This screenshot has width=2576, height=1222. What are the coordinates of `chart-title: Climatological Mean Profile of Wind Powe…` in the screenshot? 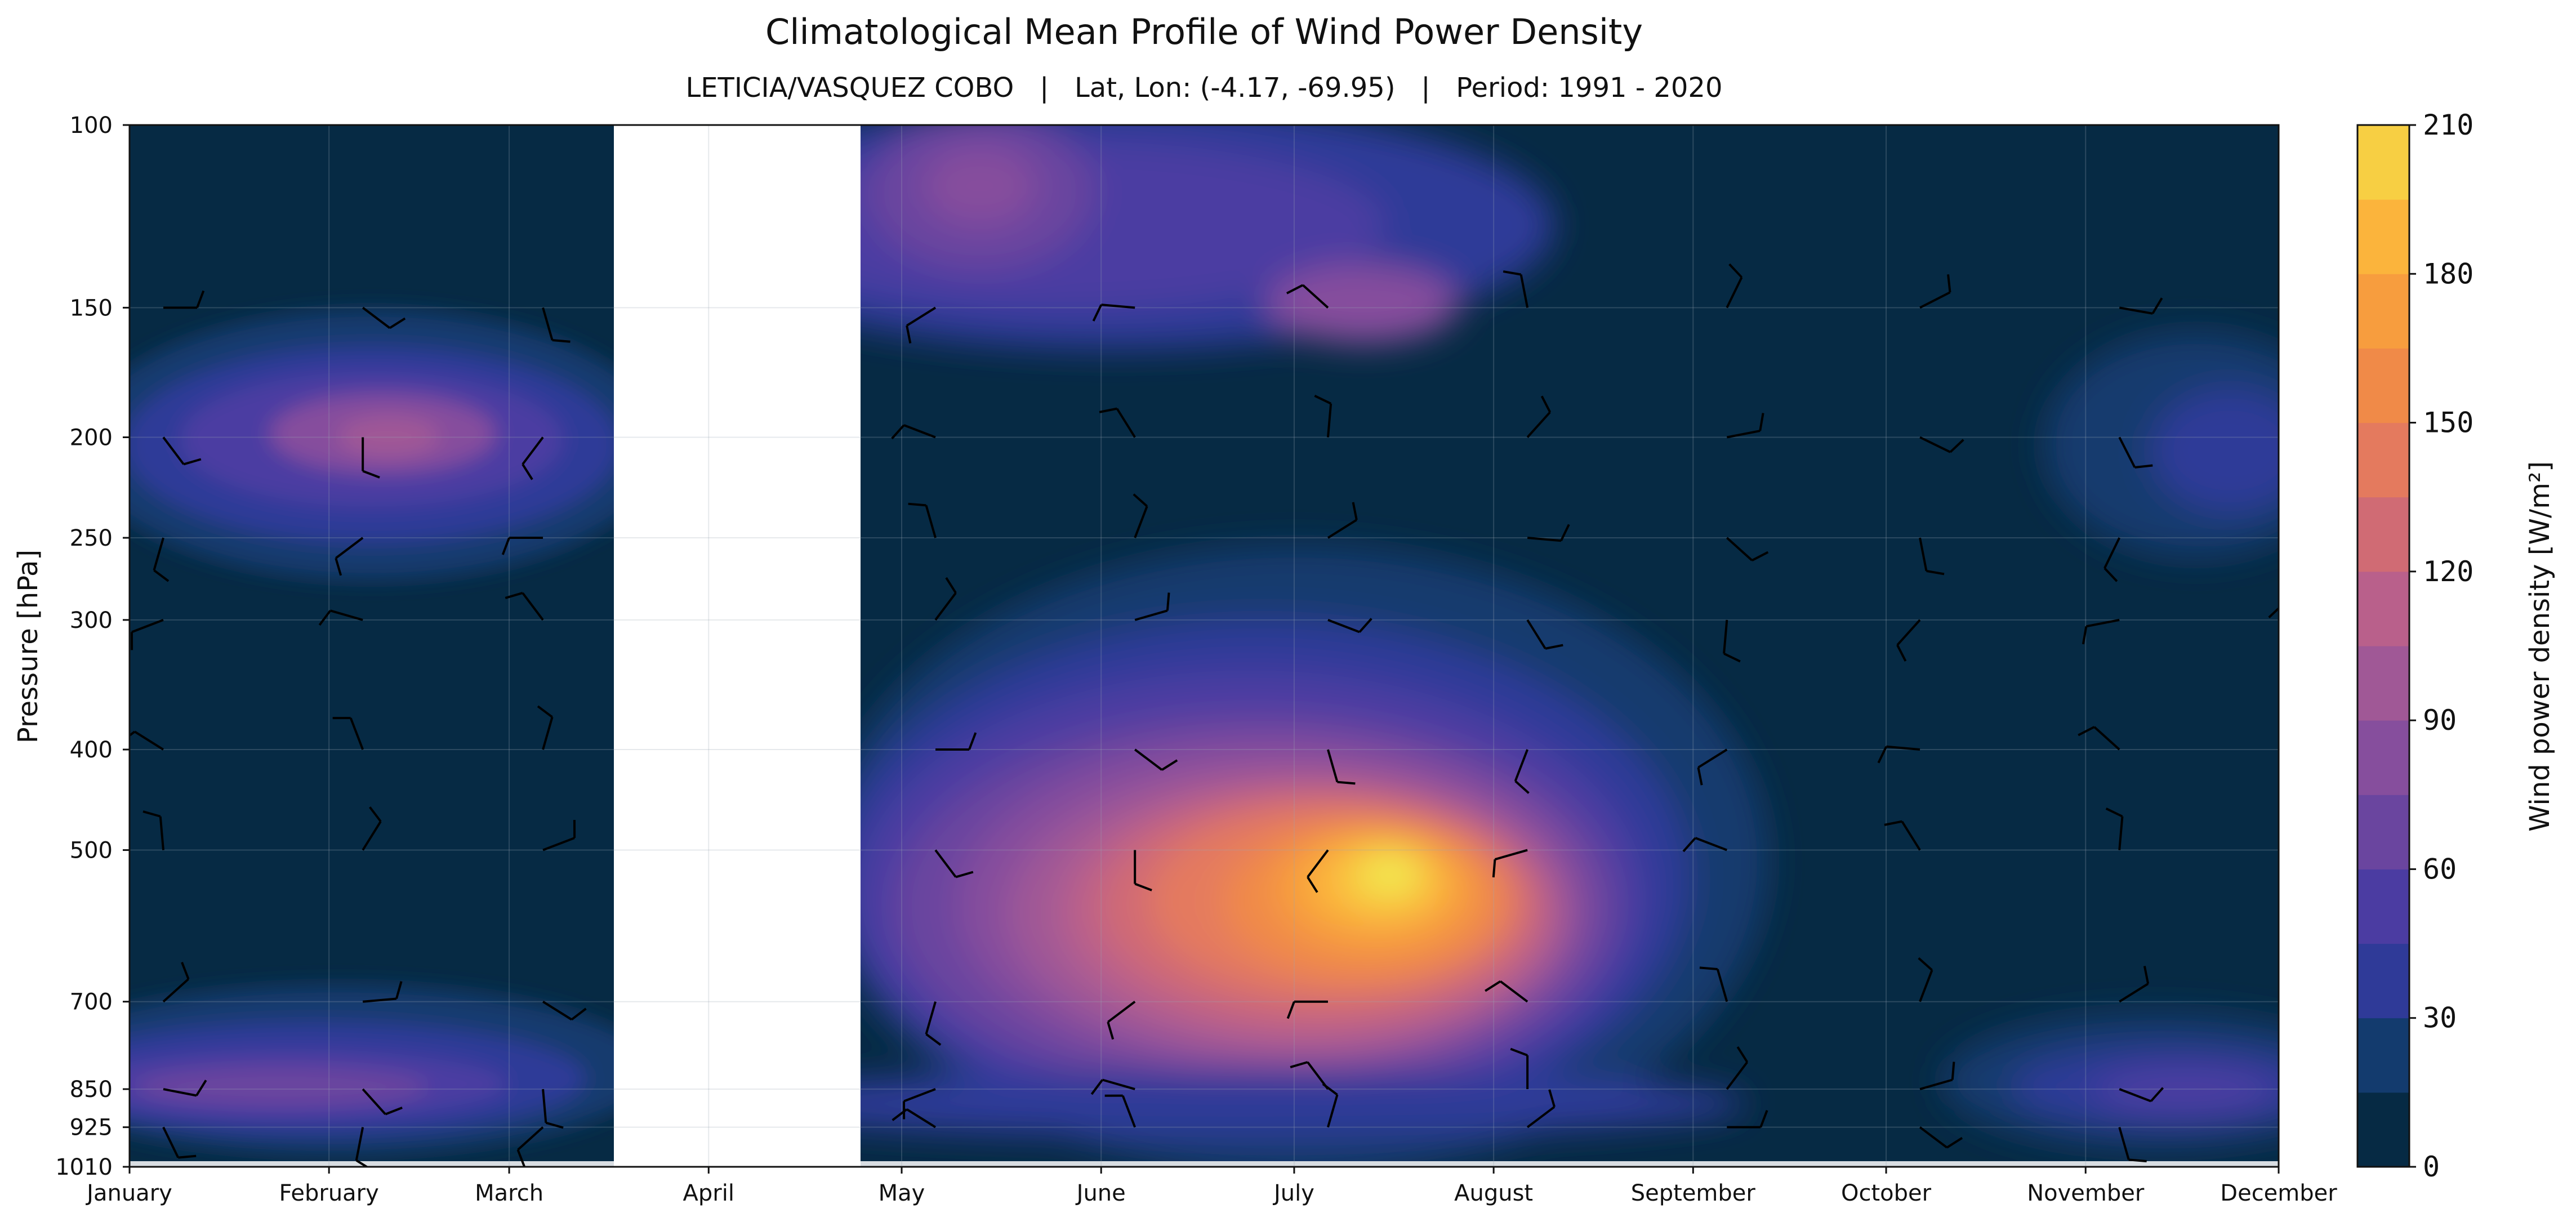 It's located at (1204, 31).